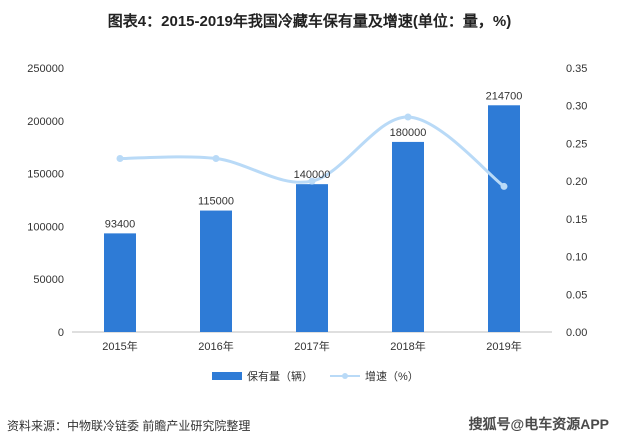 This screenshot has height=446, width=619. Describe the element at coordinates (280, 377) in the screenshot. I see `legend-bar-label: 保有量（辆）` at that location.